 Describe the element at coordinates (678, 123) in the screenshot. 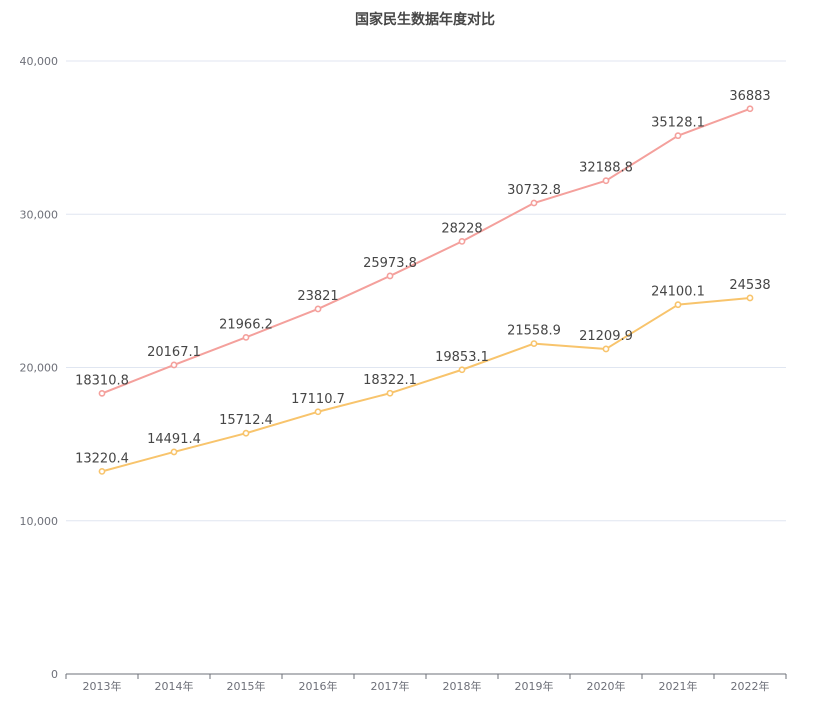

I see `data-label: 35128.1` at that location.